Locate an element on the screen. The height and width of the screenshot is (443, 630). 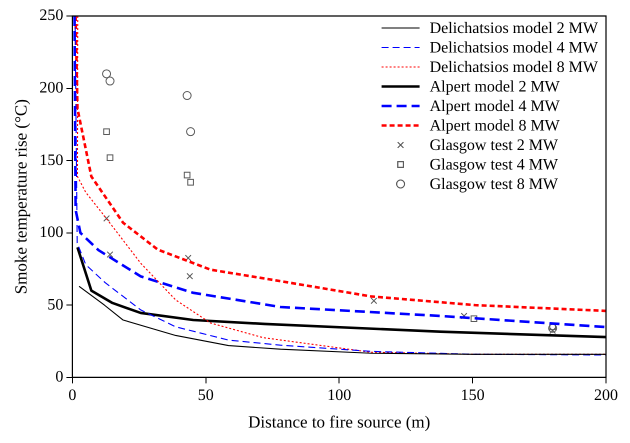
legend-label: Alpert model 8 MW is located at coordinates (495, 126).